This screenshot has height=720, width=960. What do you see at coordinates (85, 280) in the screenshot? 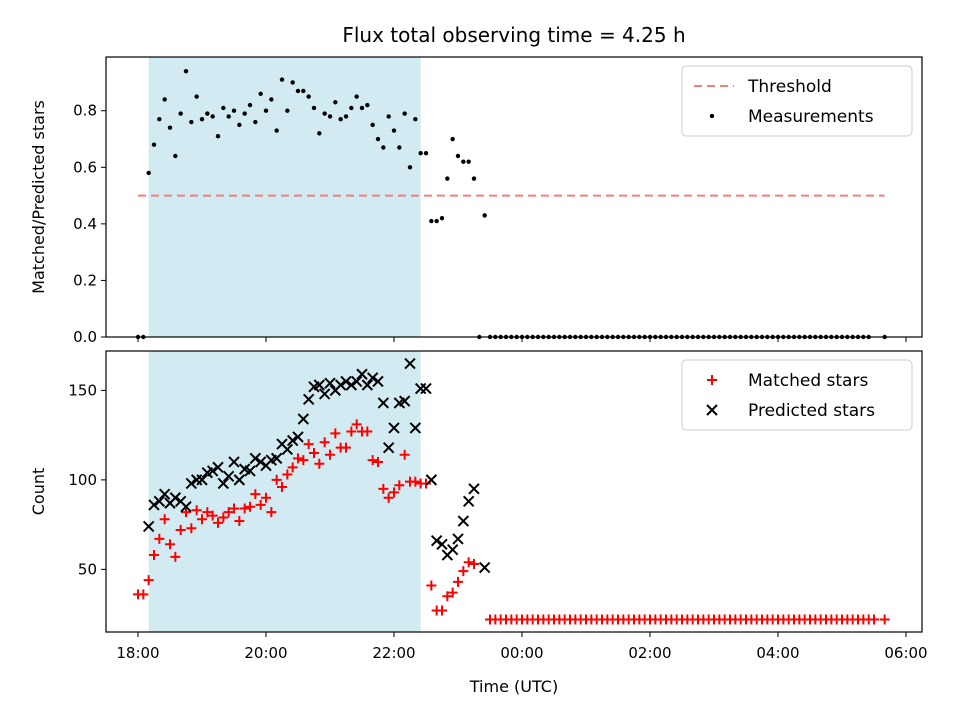
I see `y-tick-label: 0.2` at bounding box center [85, 280].